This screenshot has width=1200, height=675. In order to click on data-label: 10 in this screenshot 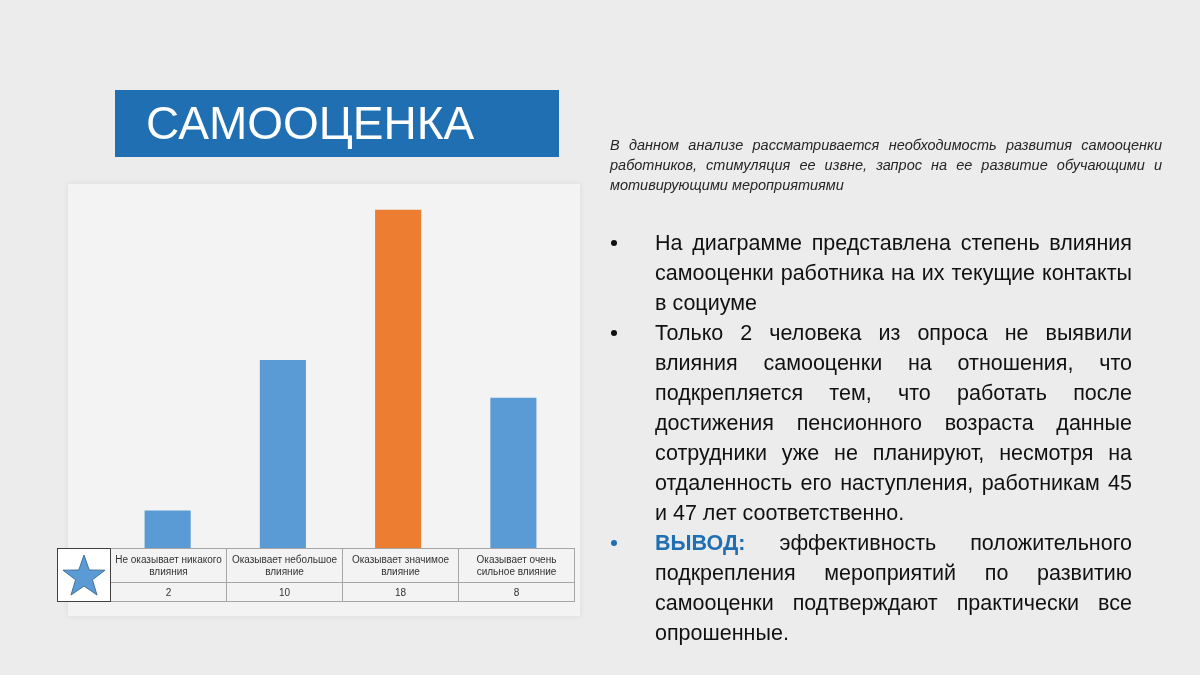, I will do `click(284, 592)`.